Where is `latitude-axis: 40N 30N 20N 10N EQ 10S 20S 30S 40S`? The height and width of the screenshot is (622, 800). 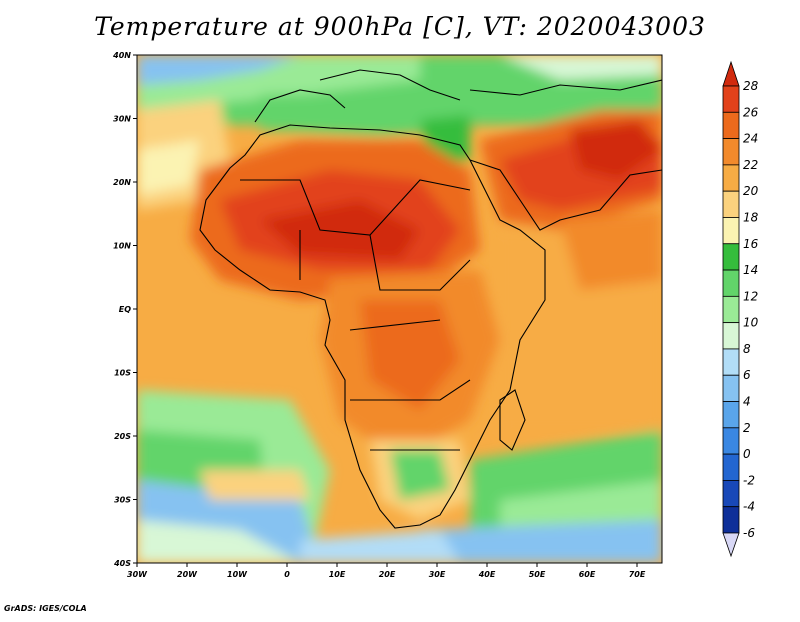
latitude-axis: 40N 30N 20N 10N EQ 10S 20S 30S 40S is located at coordinates (124, 309).